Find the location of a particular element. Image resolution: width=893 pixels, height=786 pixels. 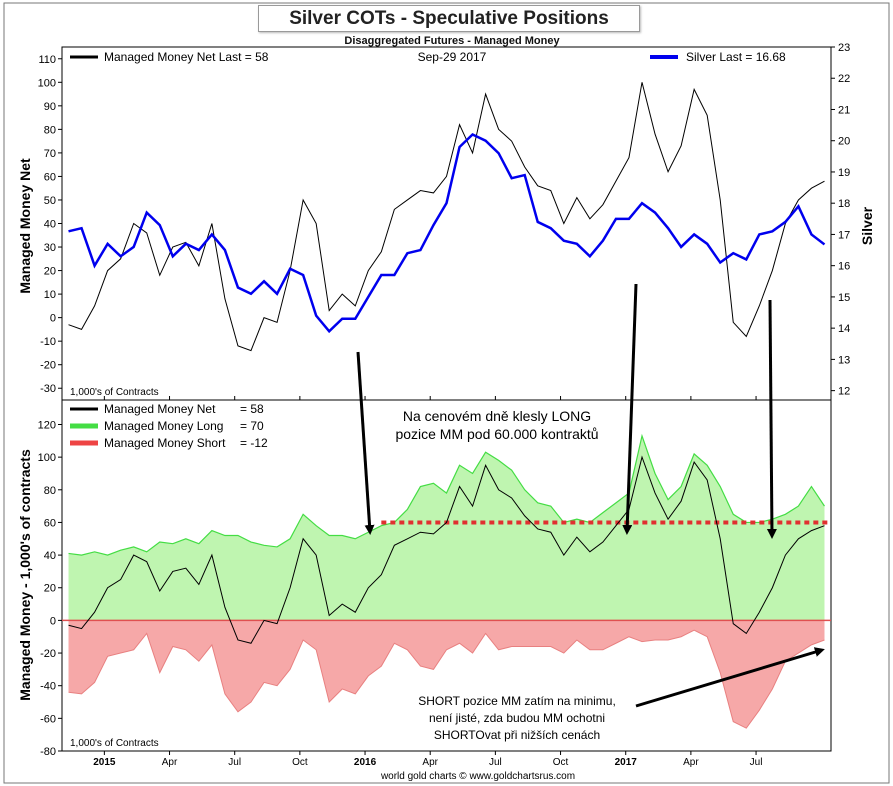

short-area-edge is located at coordinates (446, 679).